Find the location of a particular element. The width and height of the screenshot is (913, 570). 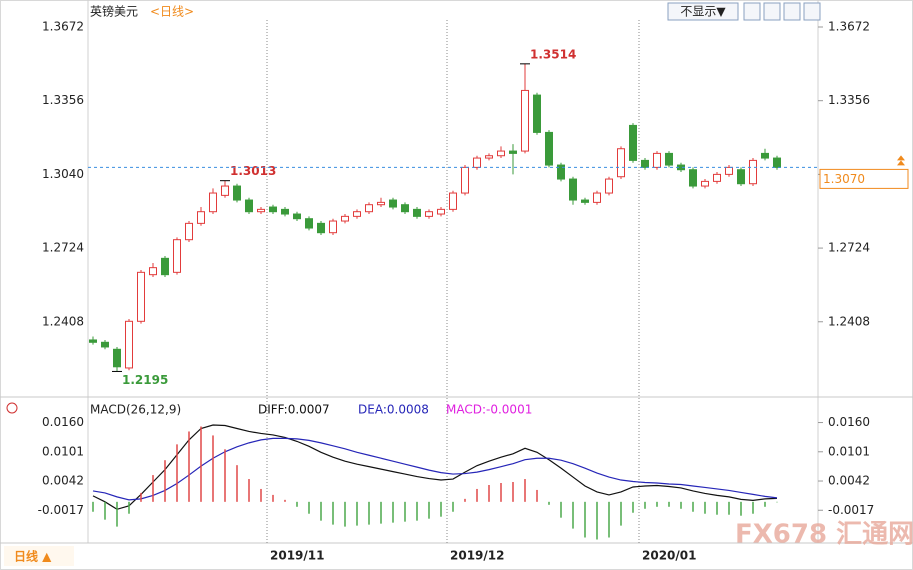

extreme-label: 1.2195 is located at coordinates (145, 380).